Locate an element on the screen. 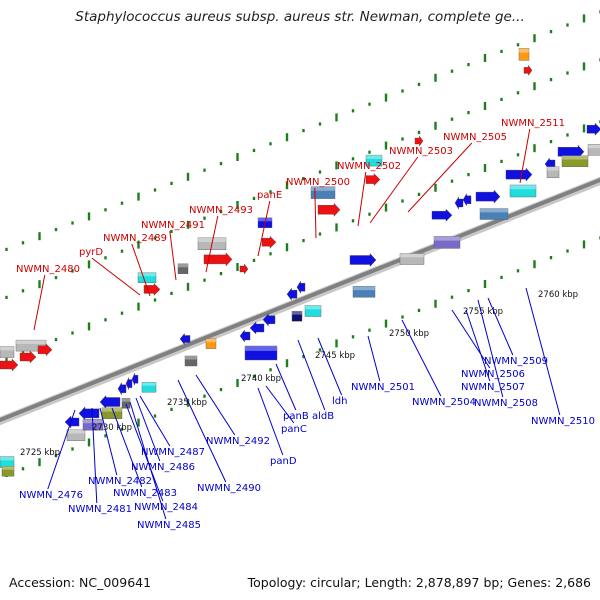 Image resolution: width=600 pixels, height=600 pixels. lower-gene-label: NWMN_2482 is located at coordinates (120, 481).